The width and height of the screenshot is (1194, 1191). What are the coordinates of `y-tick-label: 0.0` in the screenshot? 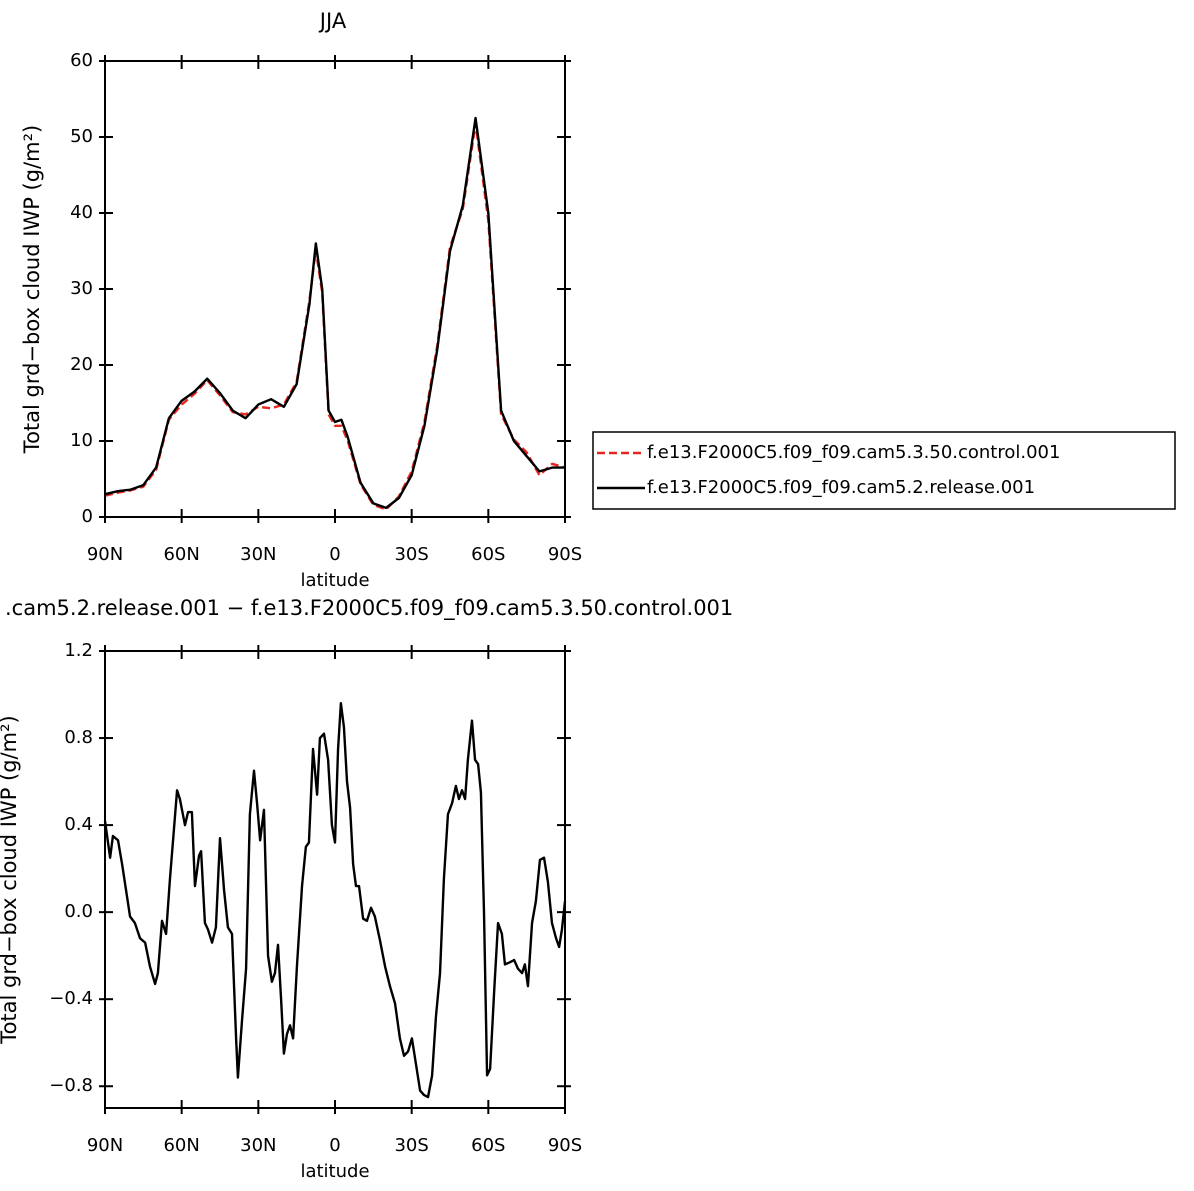 It's located at (78, 911).